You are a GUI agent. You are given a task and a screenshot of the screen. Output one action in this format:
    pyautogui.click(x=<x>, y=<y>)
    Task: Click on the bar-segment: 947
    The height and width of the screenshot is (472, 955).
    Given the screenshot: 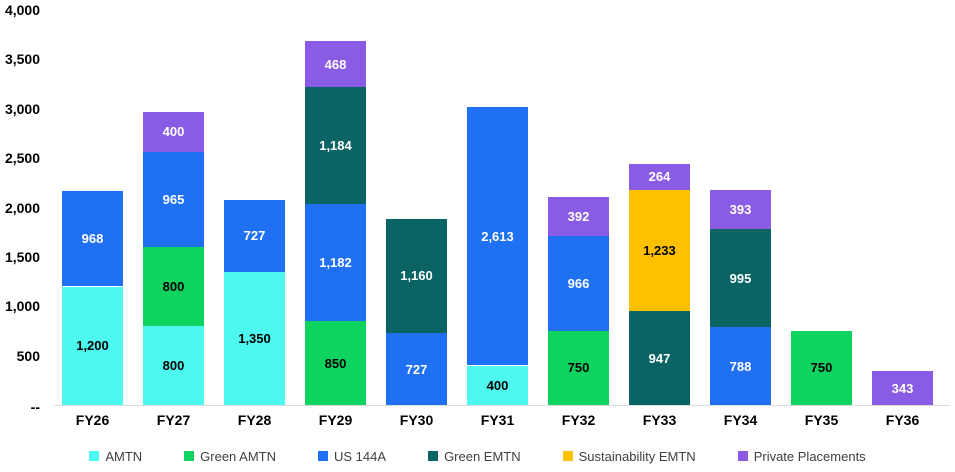 What is the action you would take?
    pyautogui.click(x=659, y=358)
    